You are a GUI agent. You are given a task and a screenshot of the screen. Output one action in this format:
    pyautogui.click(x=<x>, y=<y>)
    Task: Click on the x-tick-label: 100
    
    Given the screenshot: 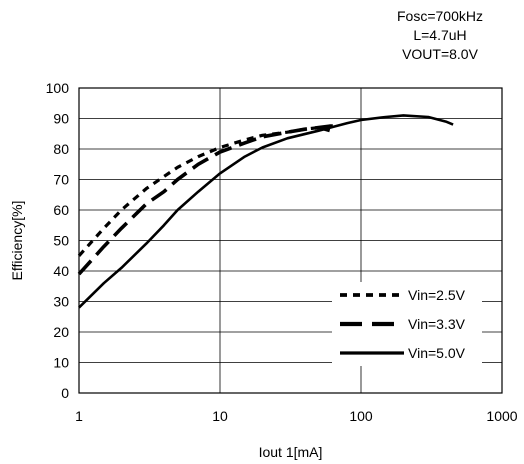 What is the action you would take?
    pyautogui.click(x=361, y=416)
    